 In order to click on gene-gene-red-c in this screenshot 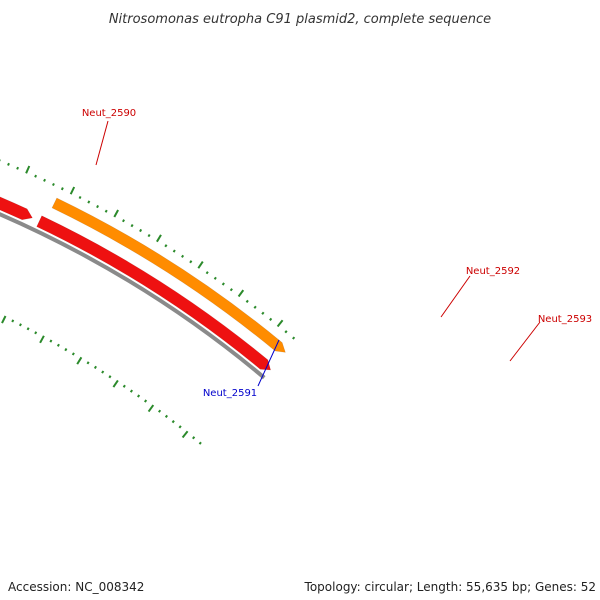, I will do `click(153, 293)`.